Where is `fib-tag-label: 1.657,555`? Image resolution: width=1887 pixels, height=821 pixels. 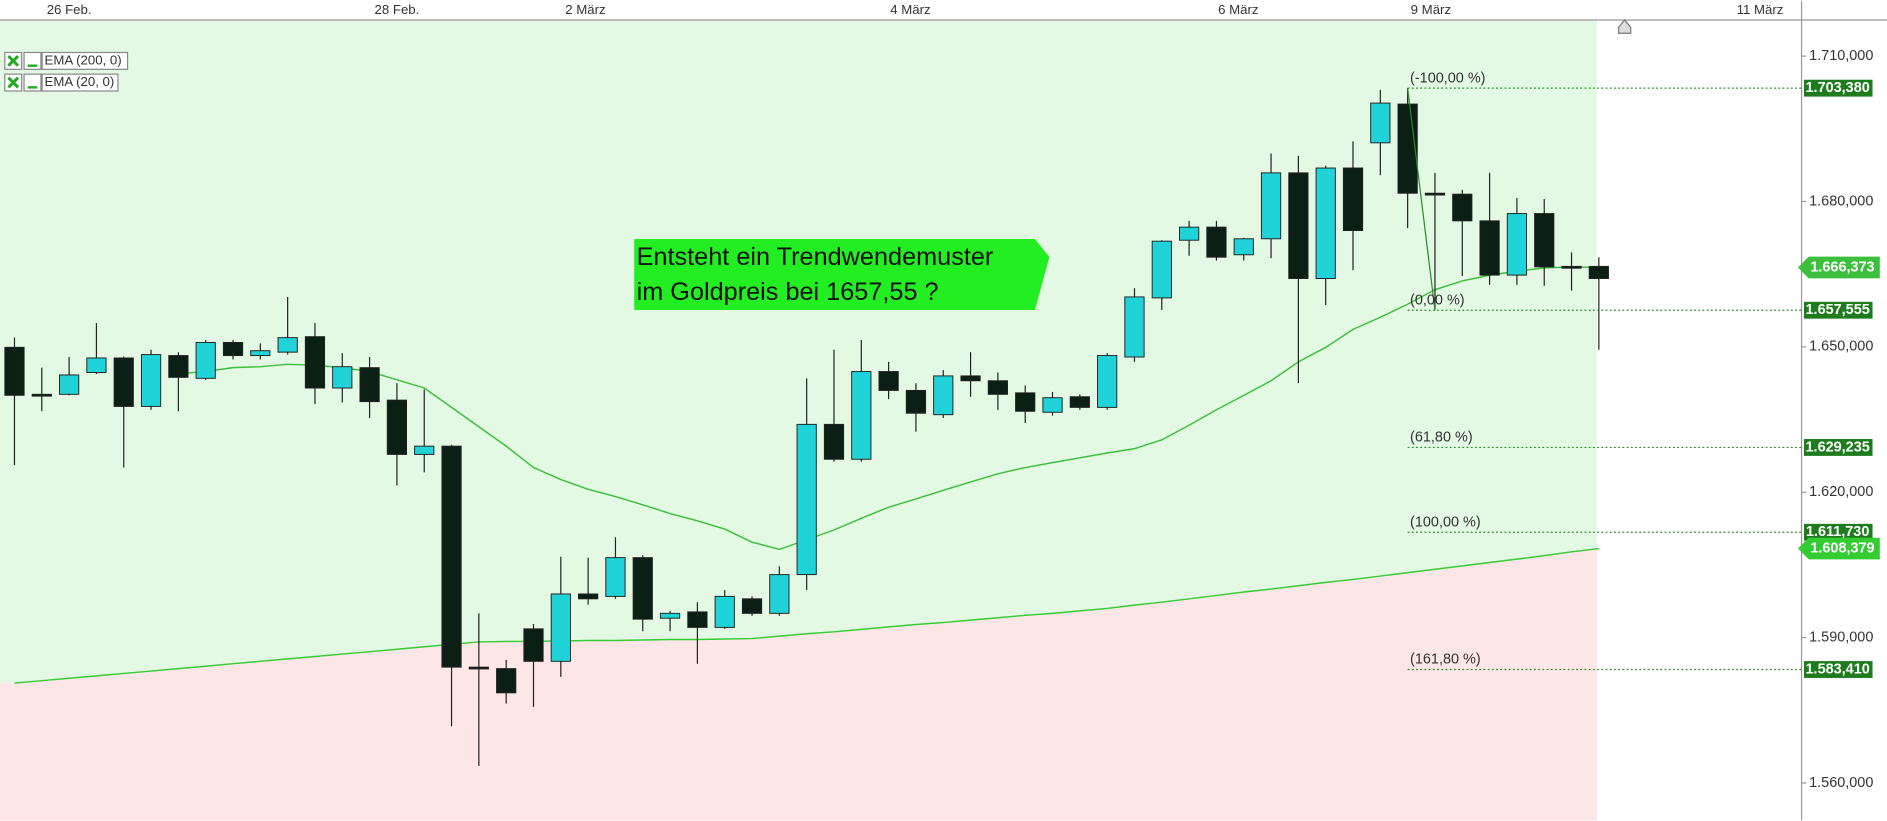
fib-tag-label: 1.657,555 is located at coordinates (1838, 310).